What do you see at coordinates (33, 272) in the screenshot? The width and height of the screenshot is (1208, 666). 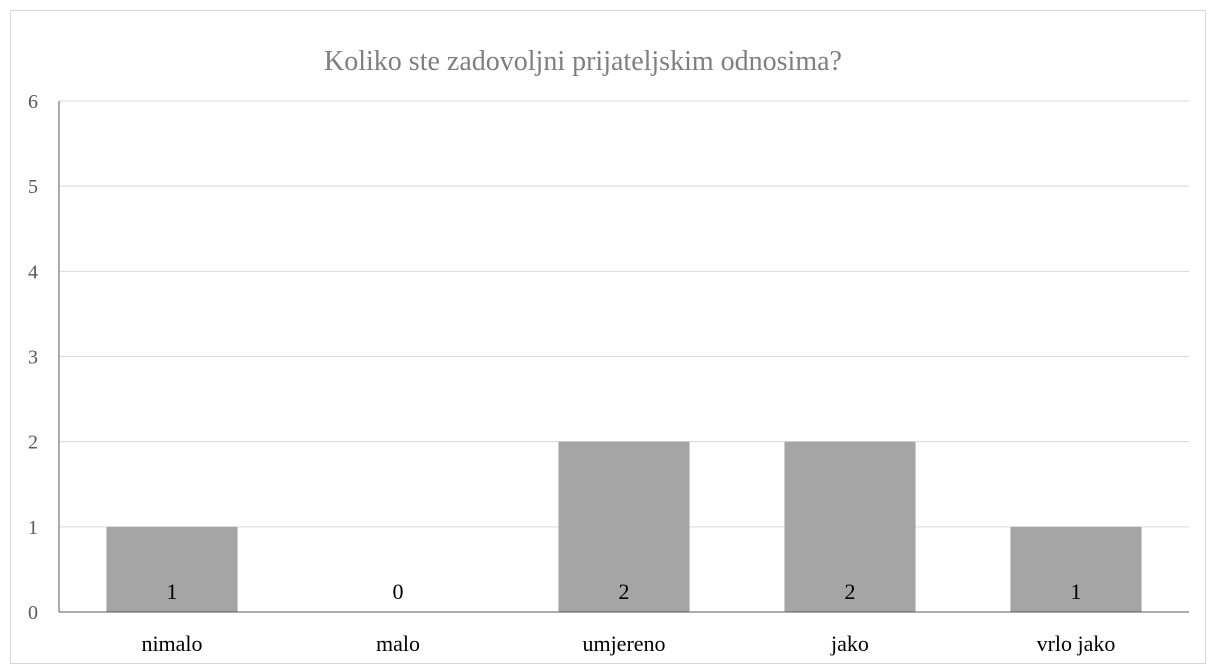 I see `y-tick-label: 4` at bounding box center [33, 272].